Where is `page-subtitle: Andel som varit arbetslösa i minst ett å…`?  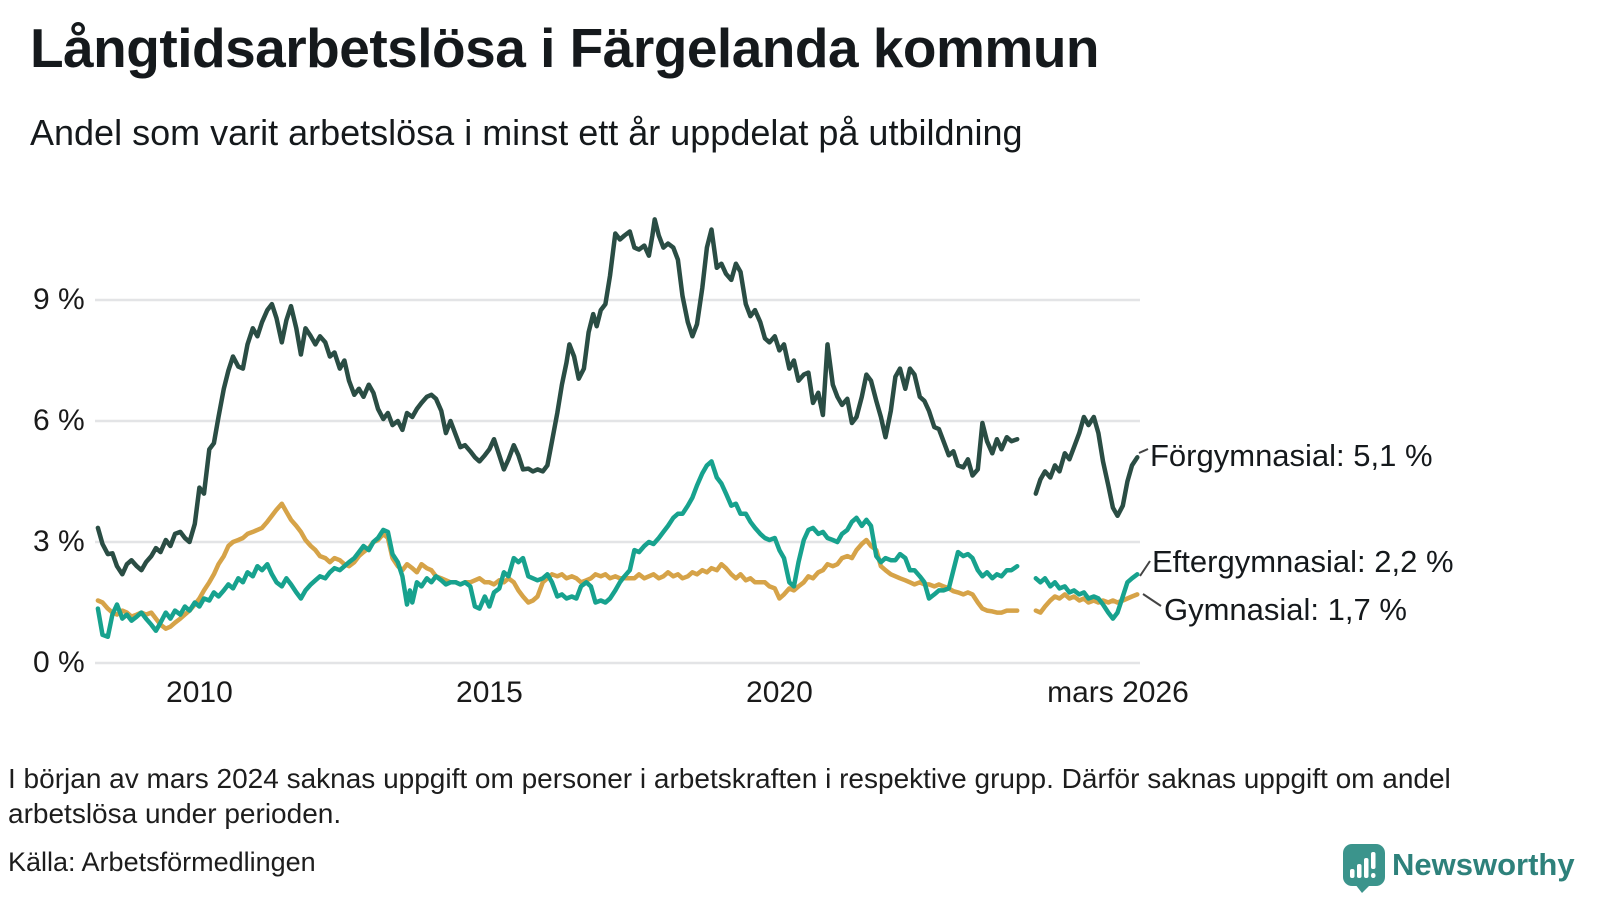
page-subtitle: Andel som varit arbetslösa i minst ett å… is located at coordinates (526, 132).